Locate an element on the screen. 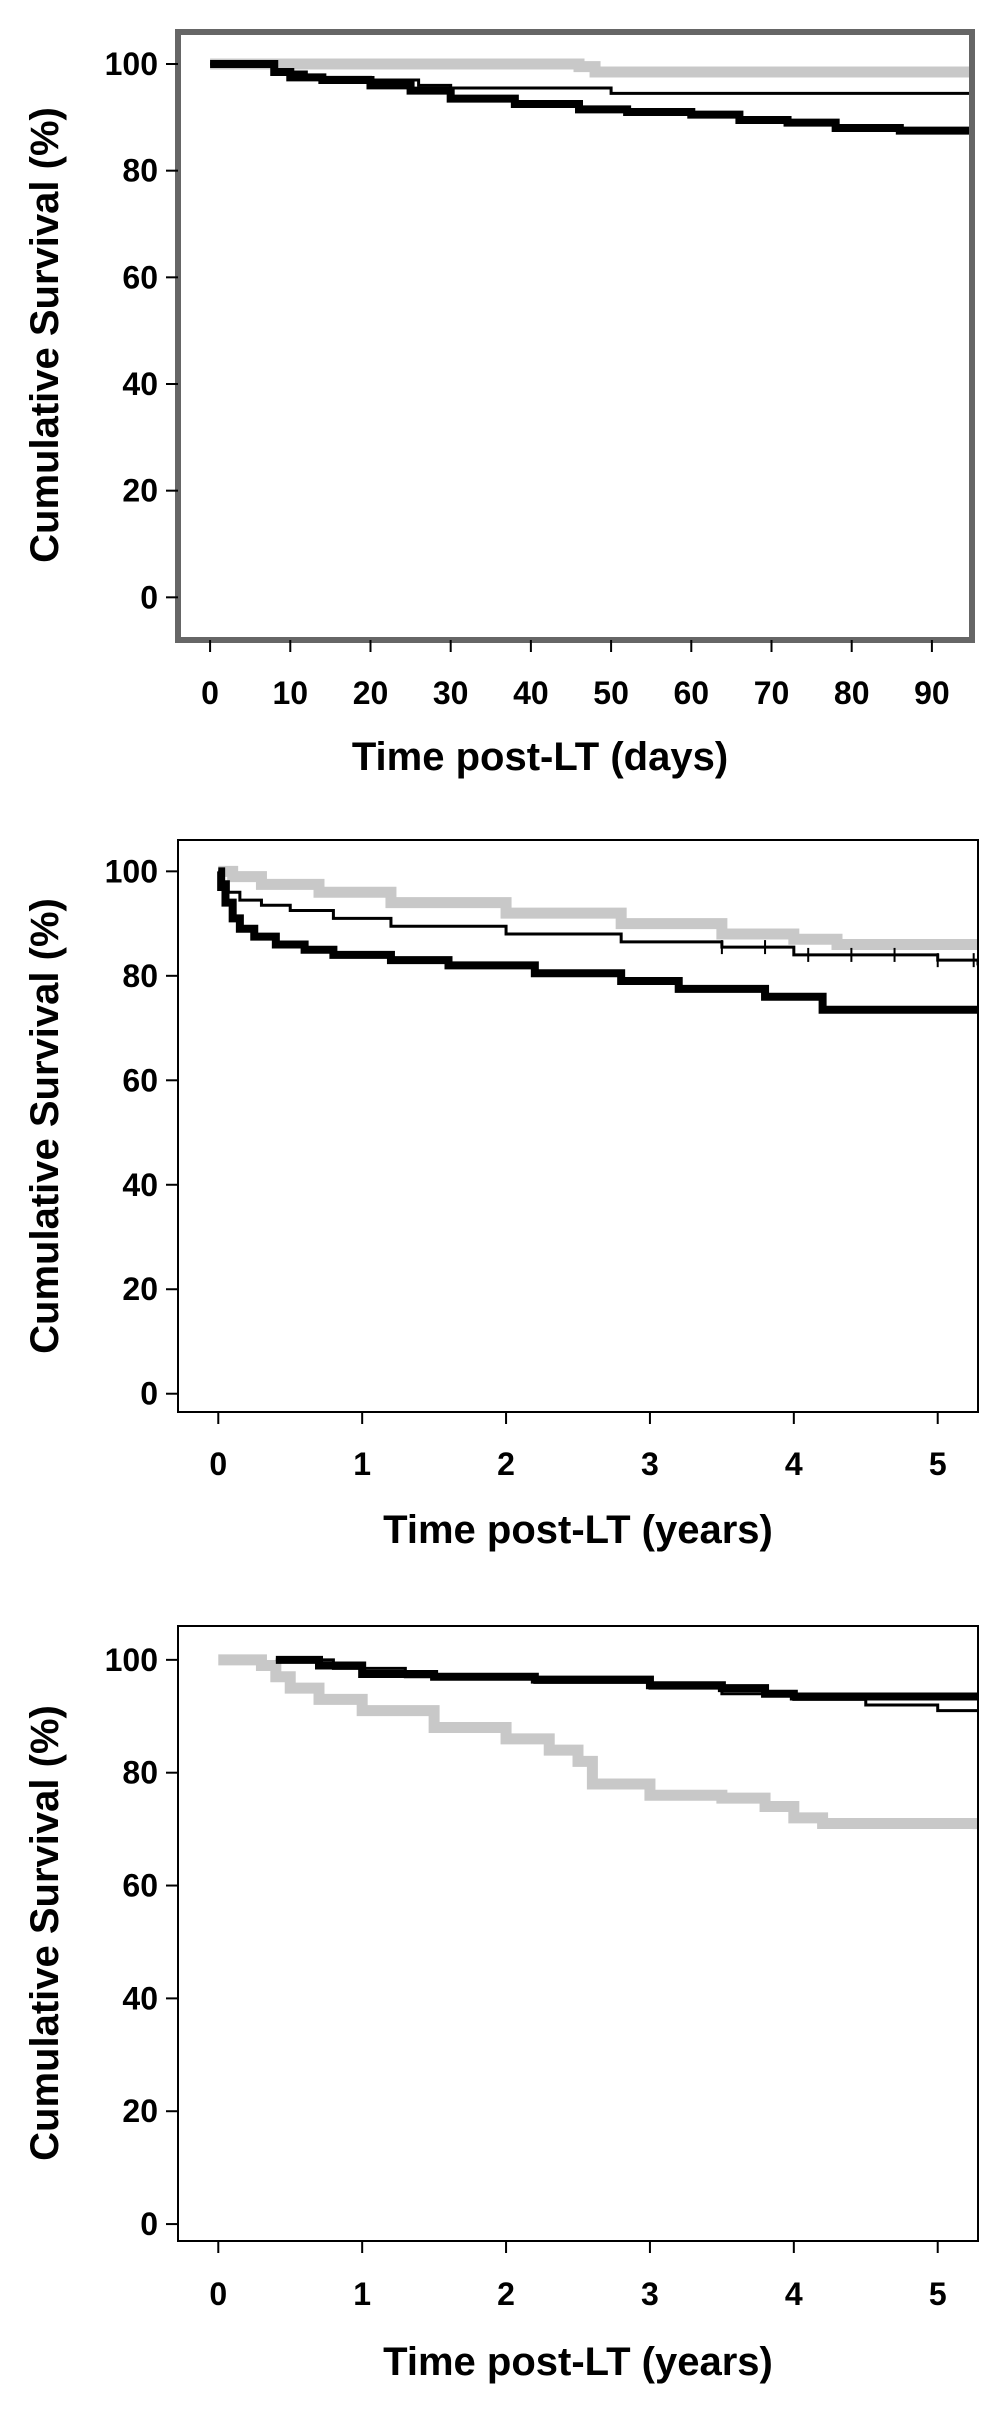 Image resolution: width=1000 pixels, height=2420 pixels. x-axis-title: Time post-LT (days) is located at coordinates (540, 757).